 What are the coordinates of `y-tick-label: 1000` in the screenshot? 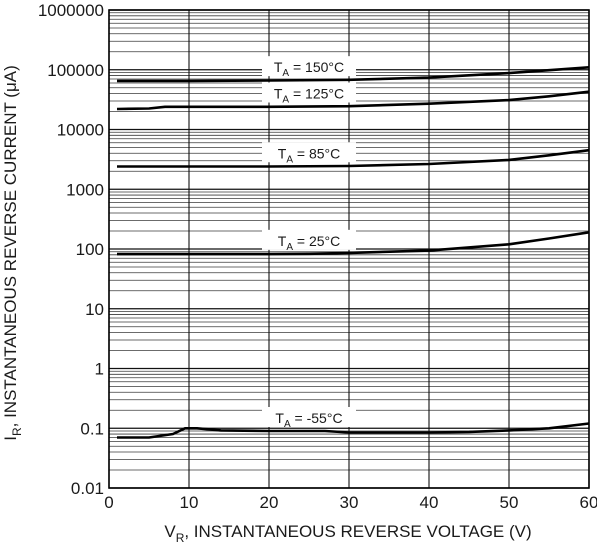 It's located at (85, 189).